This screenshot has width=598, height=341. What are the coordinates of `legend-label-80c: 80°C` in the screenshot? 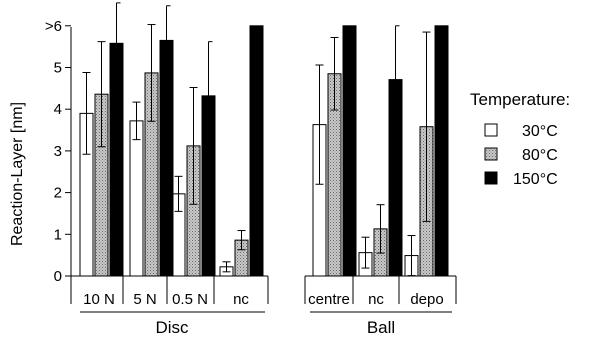 It's located at (540, 155).